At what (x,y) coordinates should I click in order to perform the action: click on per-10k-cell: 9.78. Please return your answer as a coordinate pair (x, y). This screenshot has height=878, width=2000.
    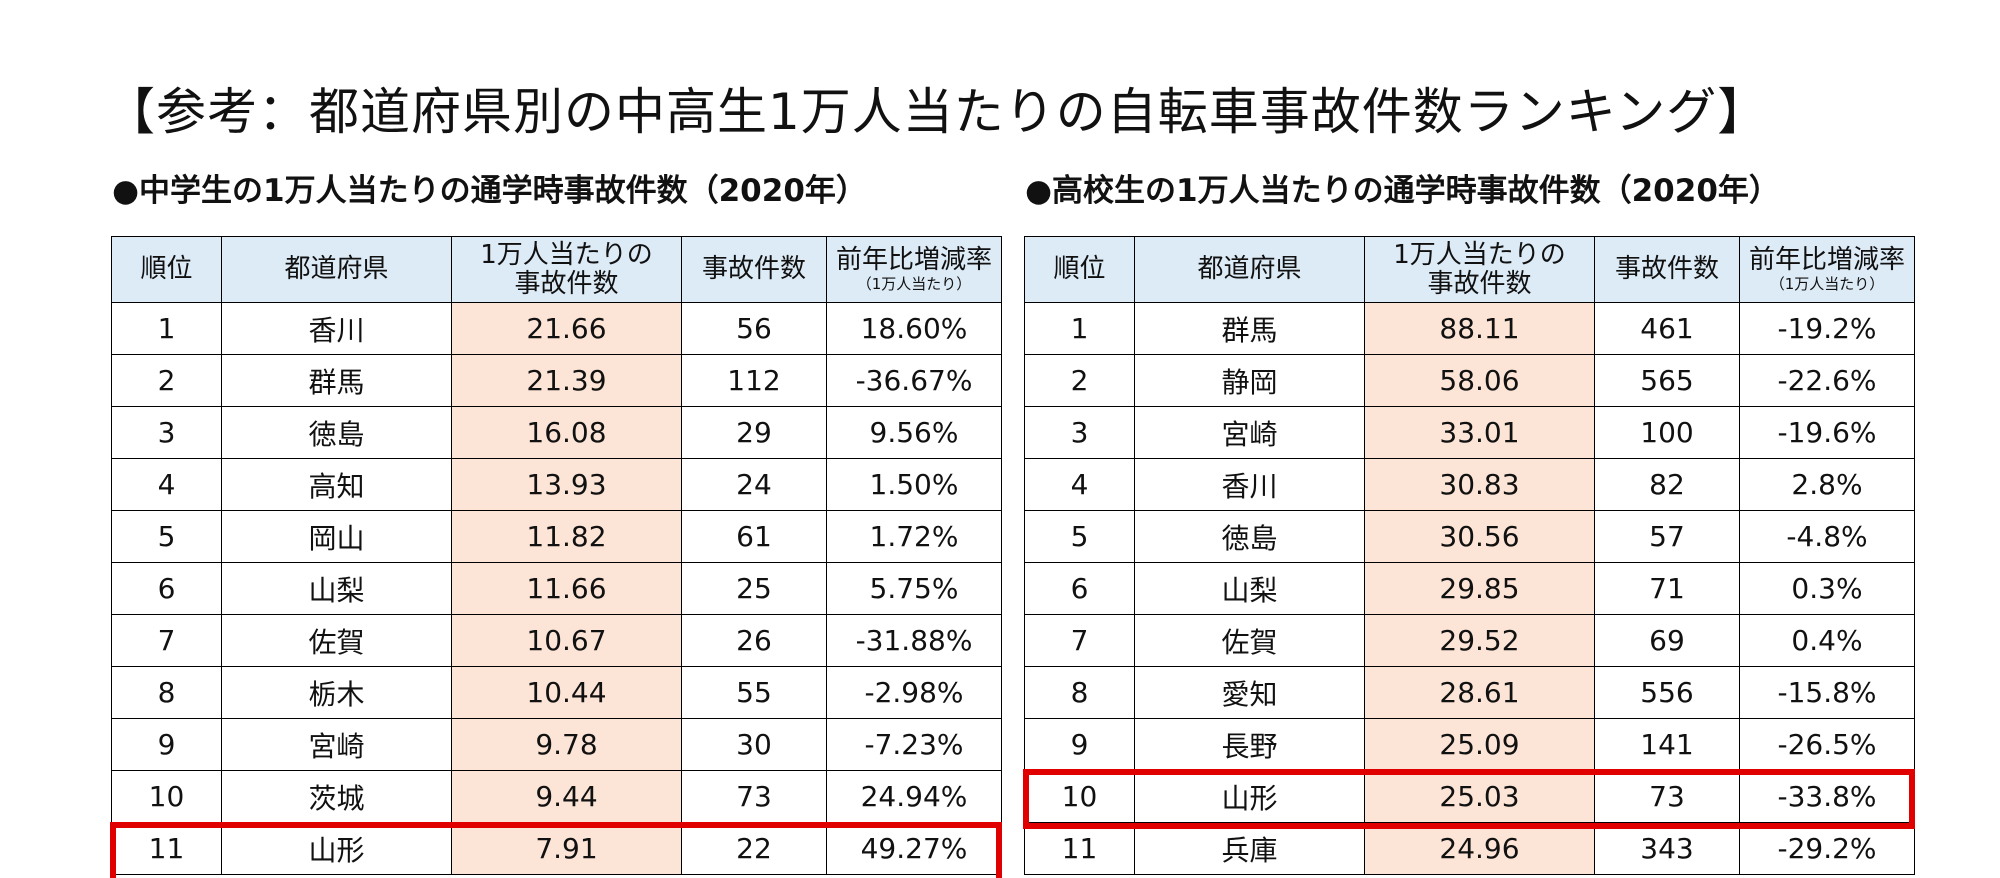
    Looking at the image, I should click on (566, 744).